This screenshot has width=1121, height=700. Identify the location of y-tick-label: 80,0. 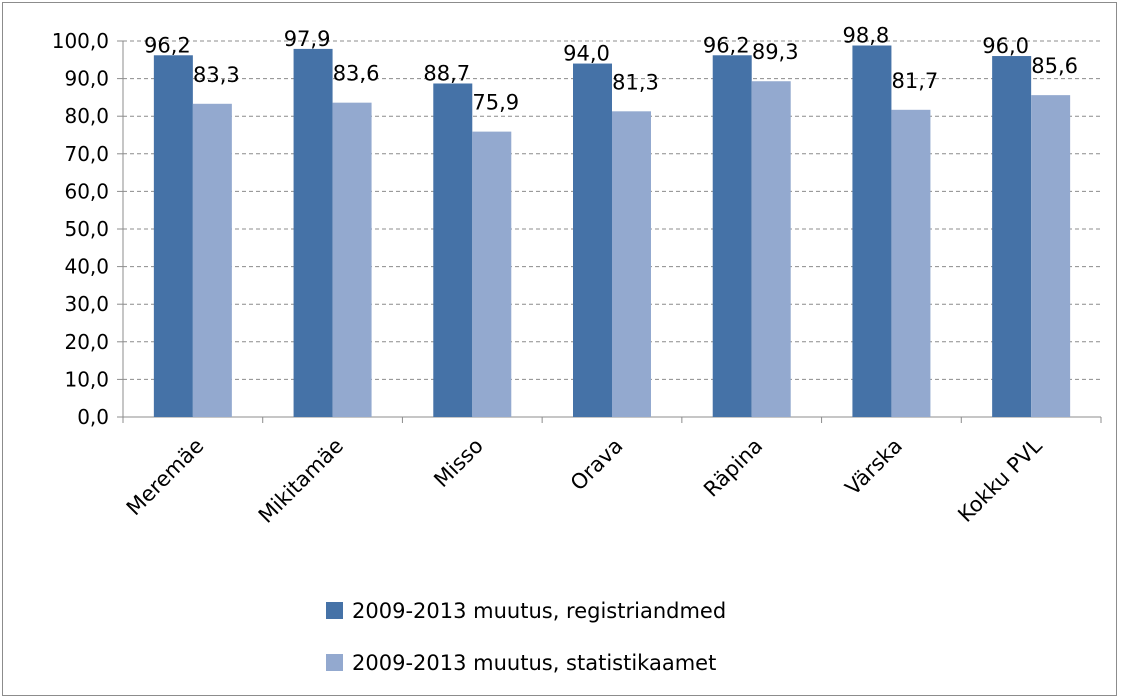
(86, 116).